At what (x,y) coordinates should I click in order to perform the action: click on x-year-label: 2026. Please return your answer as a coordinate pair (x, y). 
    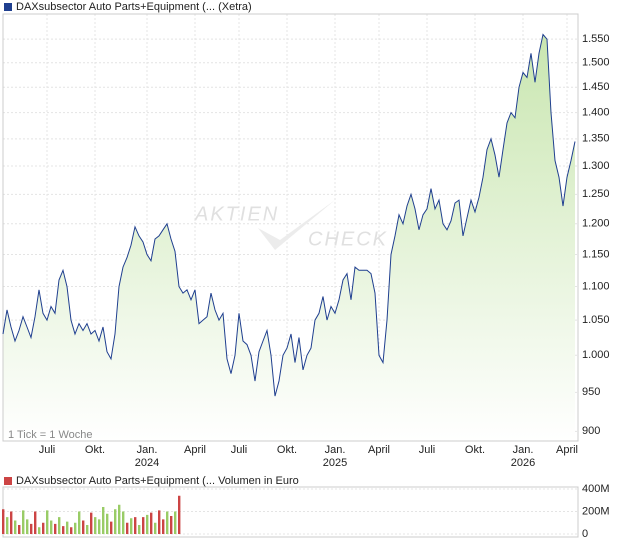
    Looking at the image, I should click on (523, 463).